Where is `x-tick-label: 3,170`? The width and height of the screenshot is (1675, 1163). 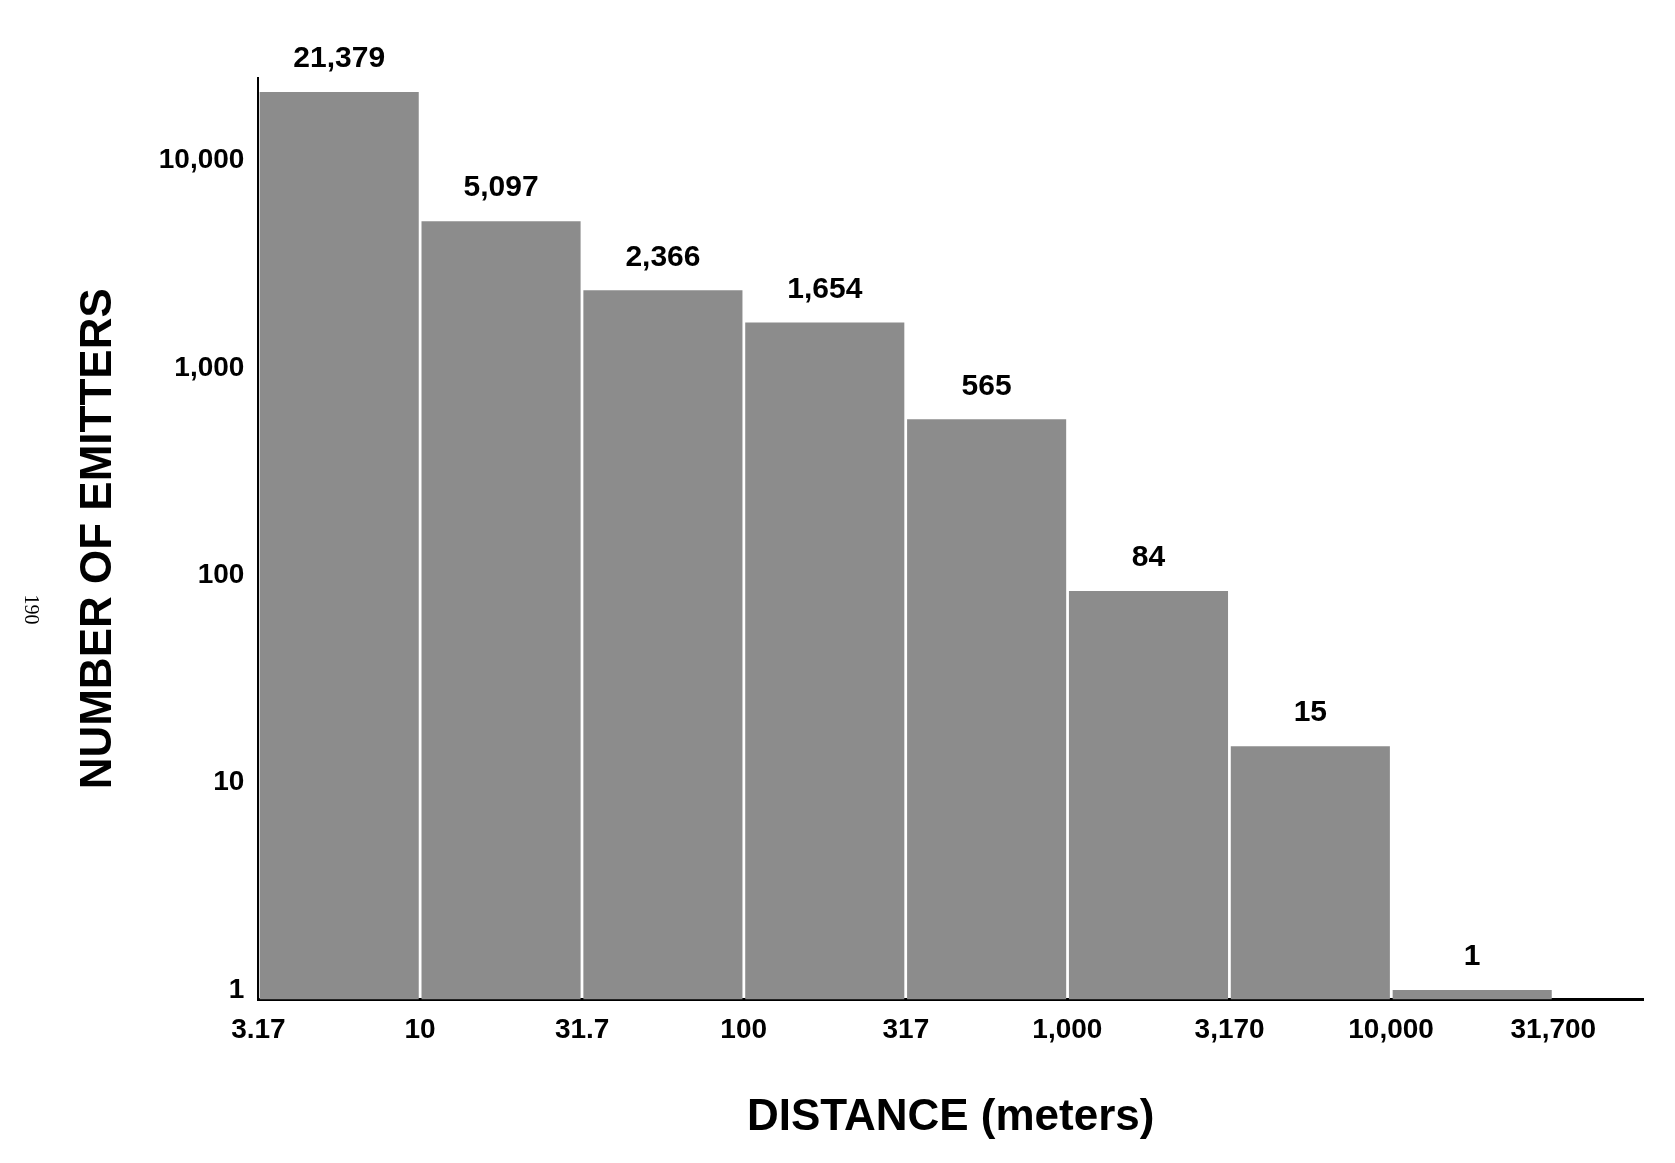 x-tick-label: 3,170 is located at coordinates (1229, 1029).